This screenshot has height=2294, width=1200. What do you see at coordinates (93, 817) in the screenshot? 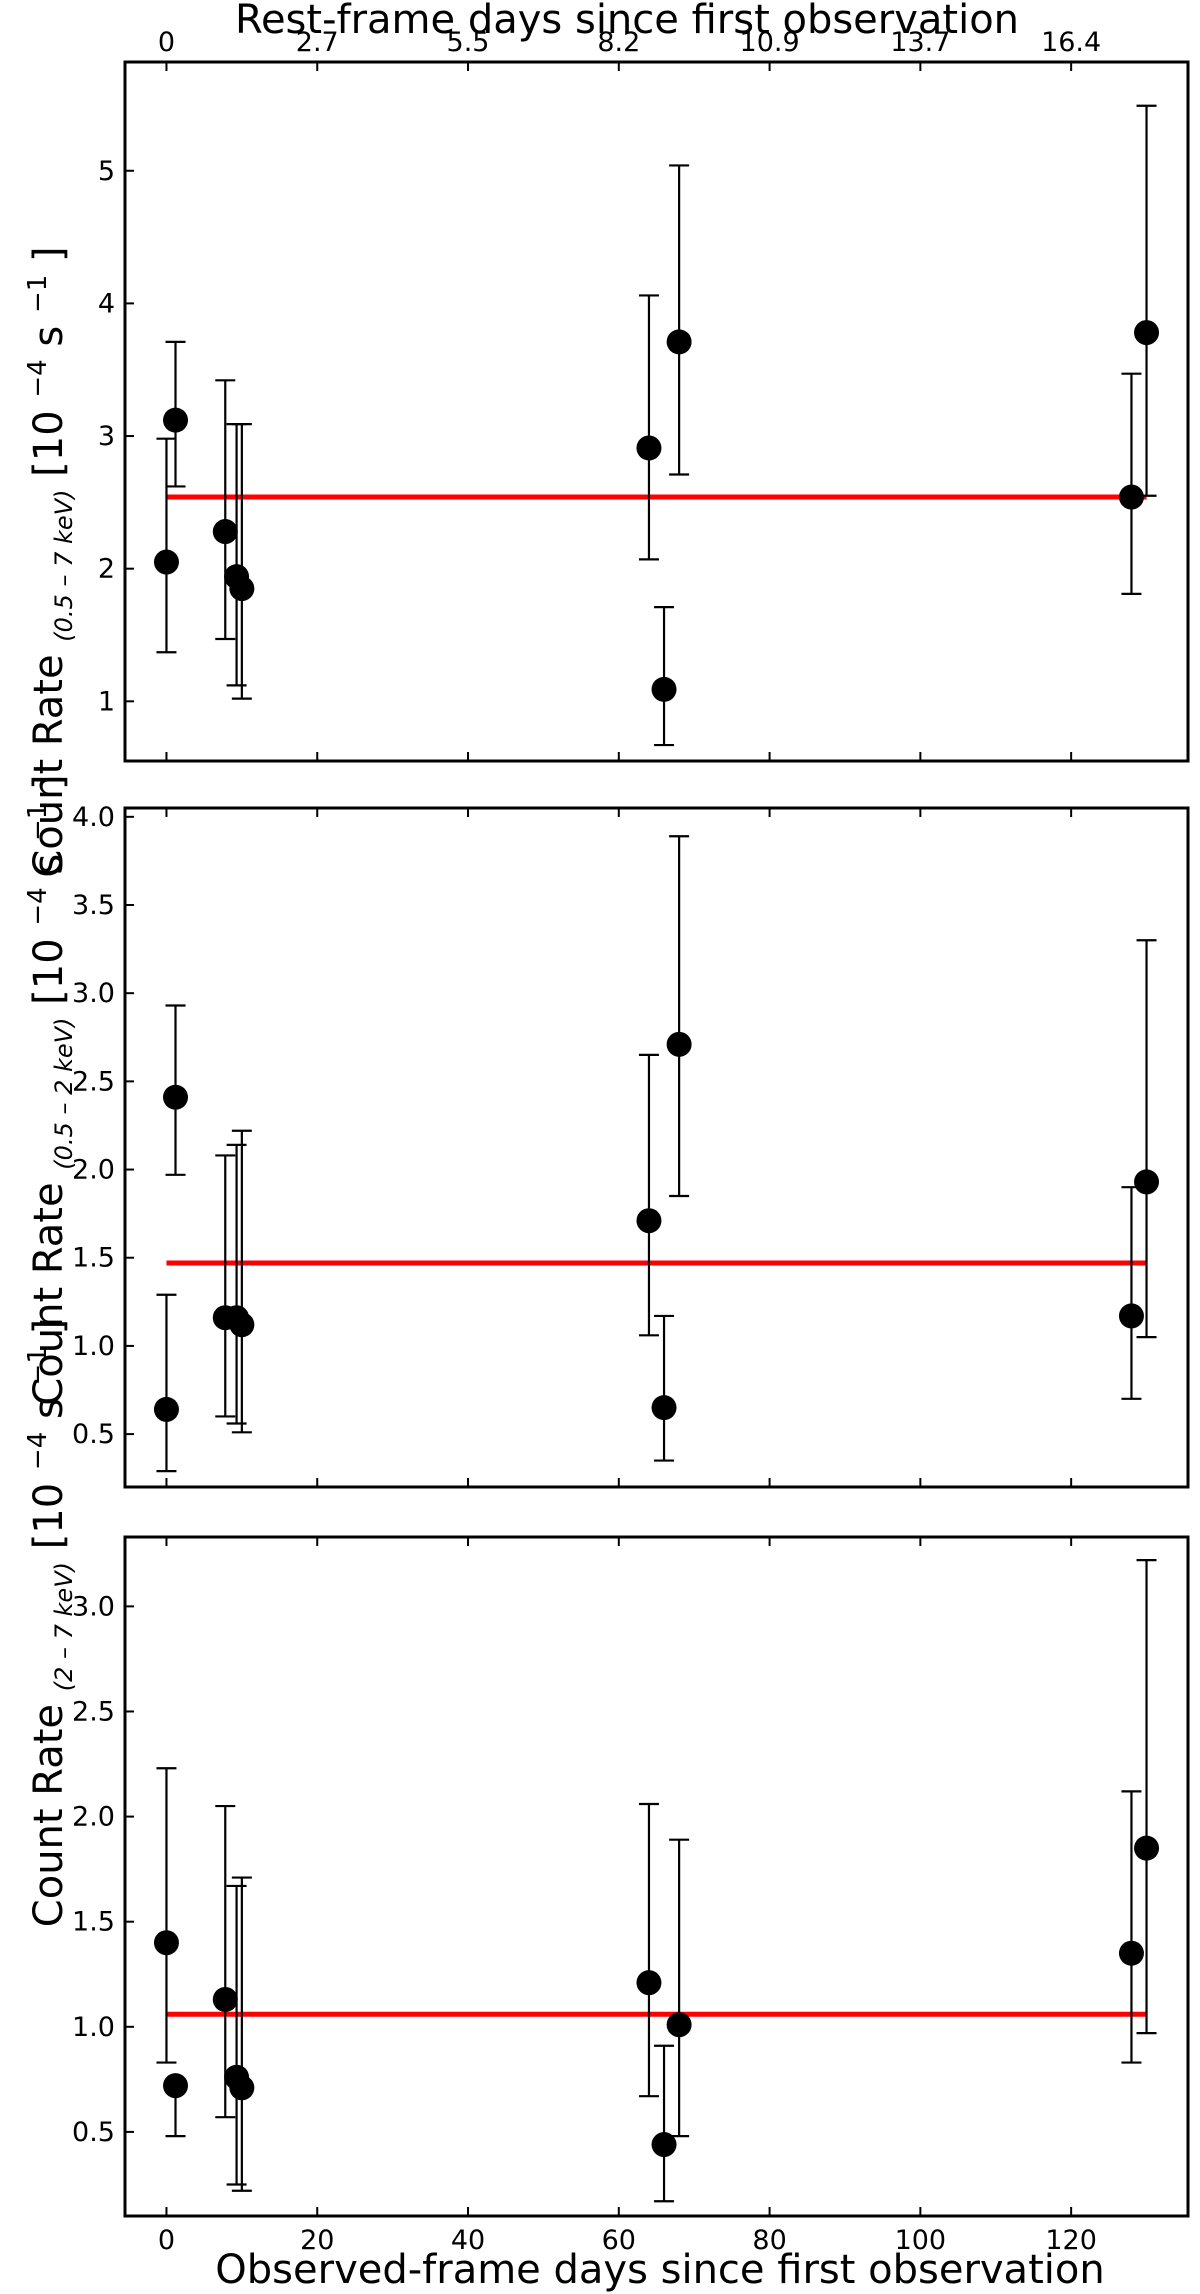
I see `y-tick-label: 4.0` at bounding box center [93, 817].